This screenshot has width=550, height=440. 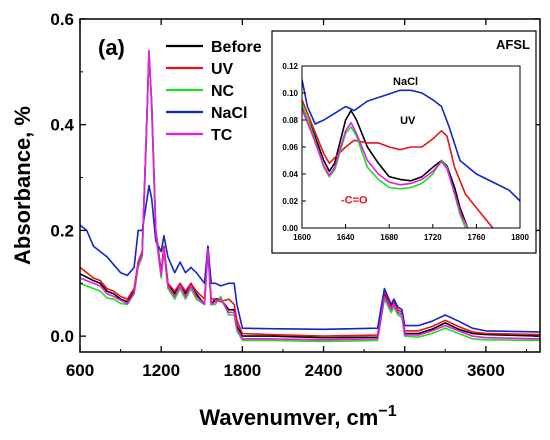 What do you see at coordinates (222, 135) in the screenshot?
I see `legend-label-tc: TC` at bounding box center [222, 135].